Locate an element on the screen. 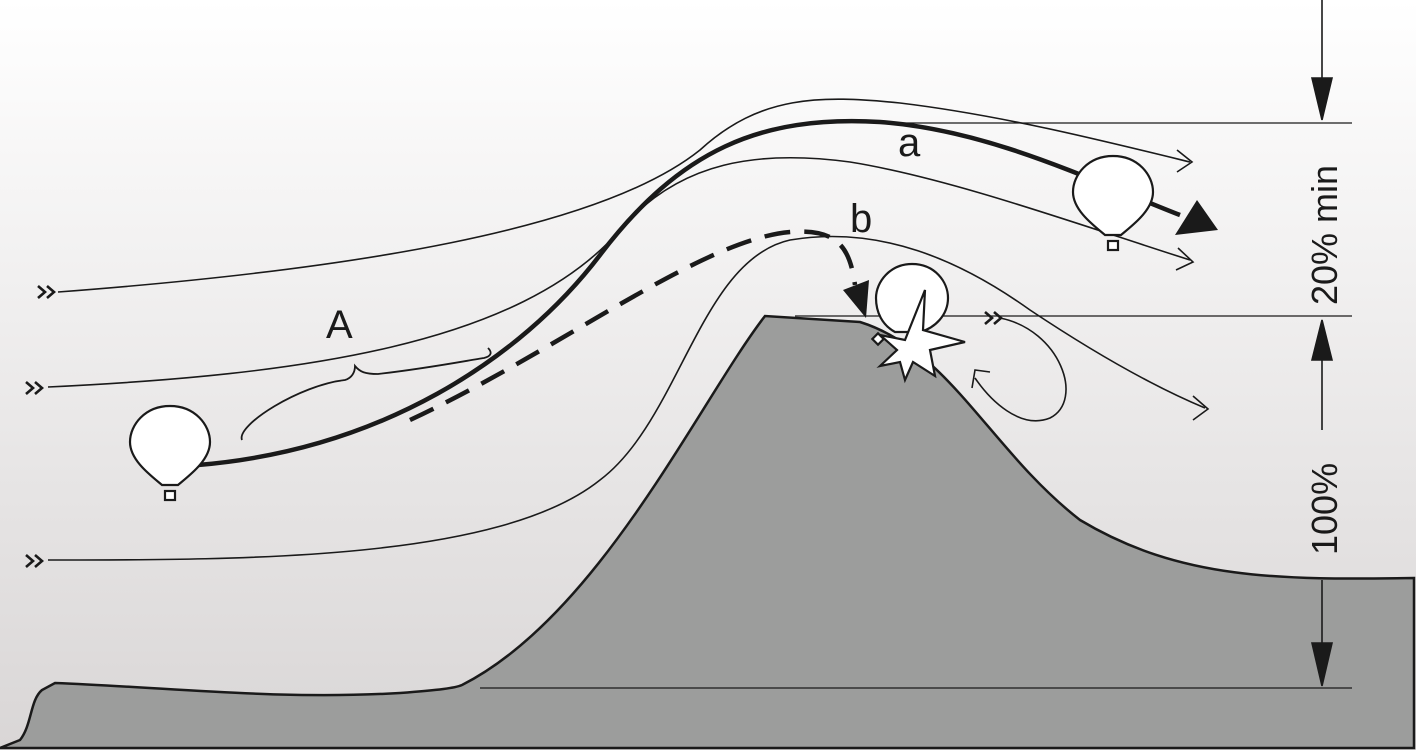 Image resolution: width=1416 pixels, height=750 pixels. crashed-balloon is located at coordinates (918, 323).